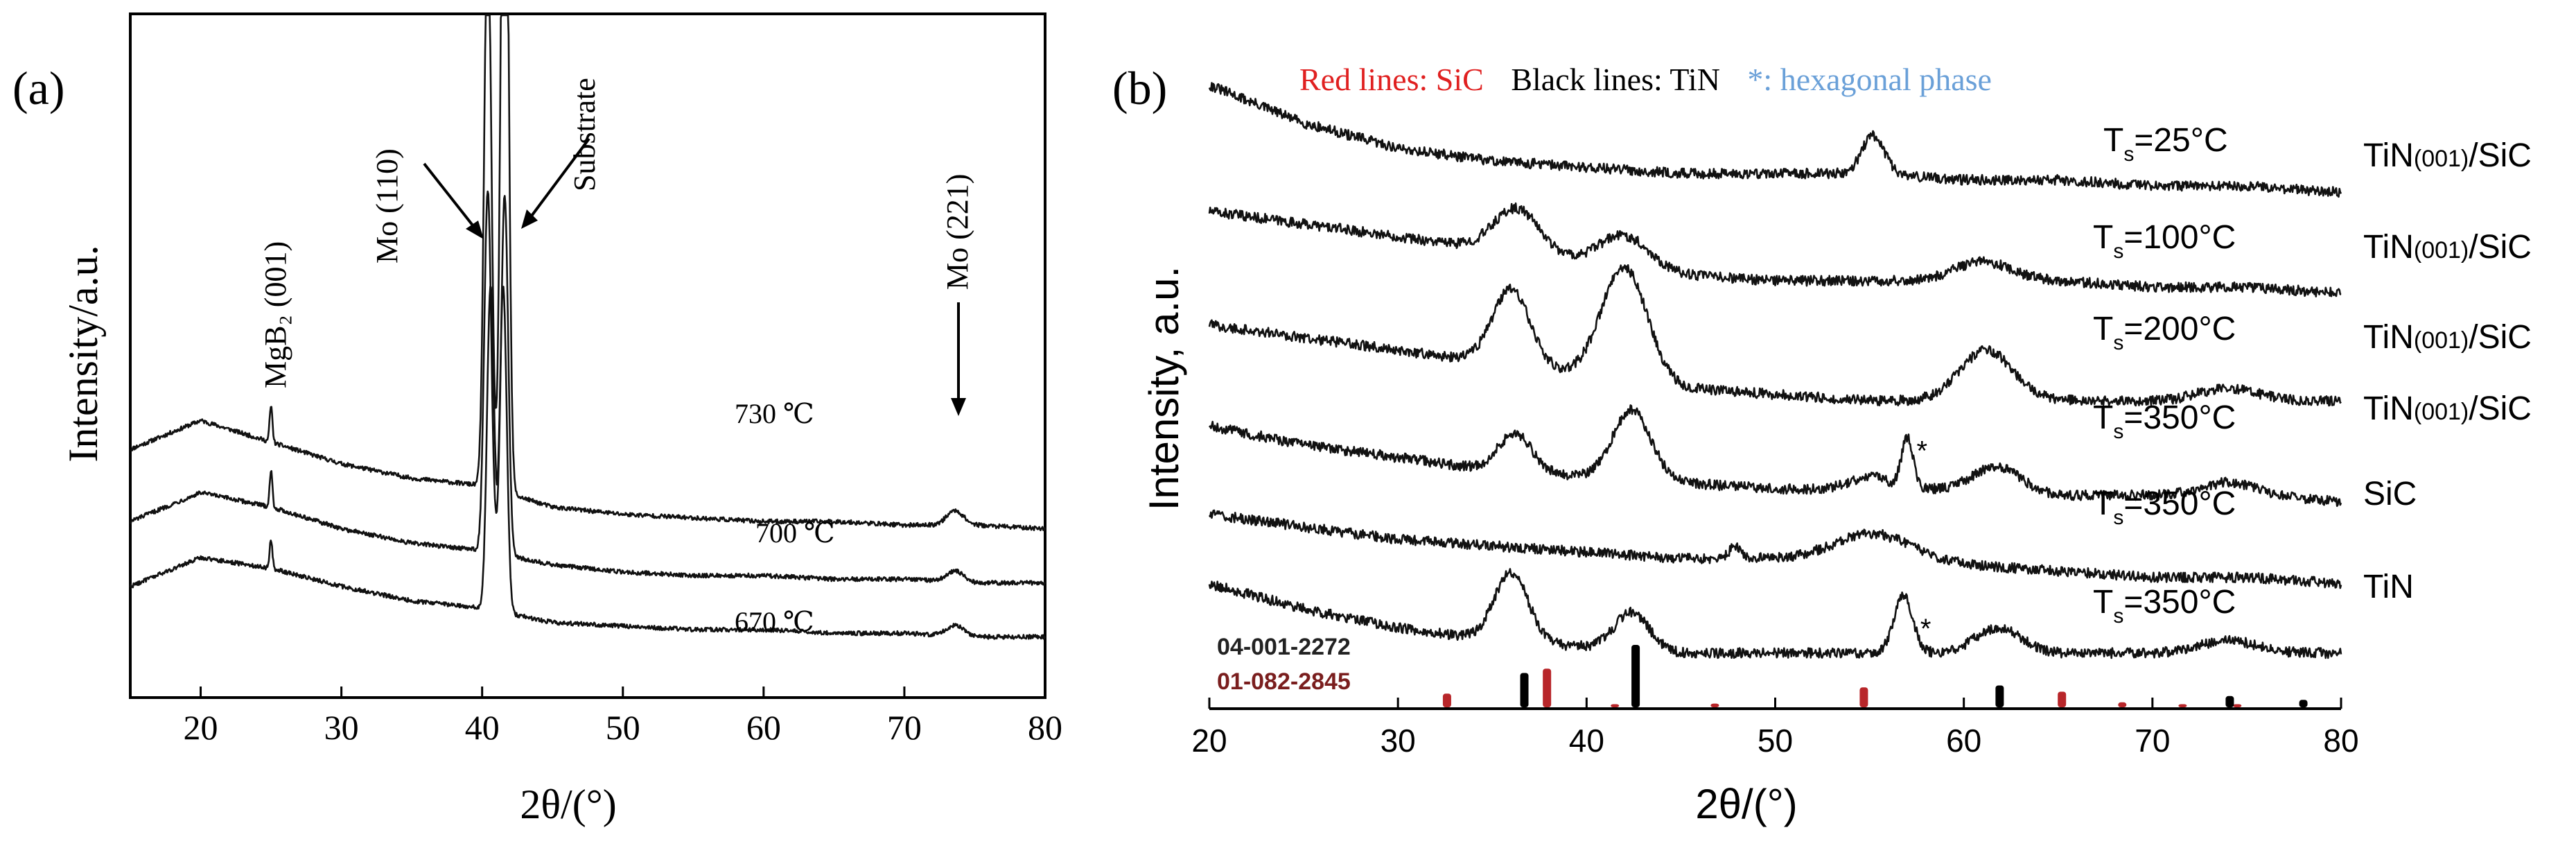 This screenshot has width=2576, height=855. I want to click on panel-a-x-axis-label: 2θ/(°), so click(568, 804).